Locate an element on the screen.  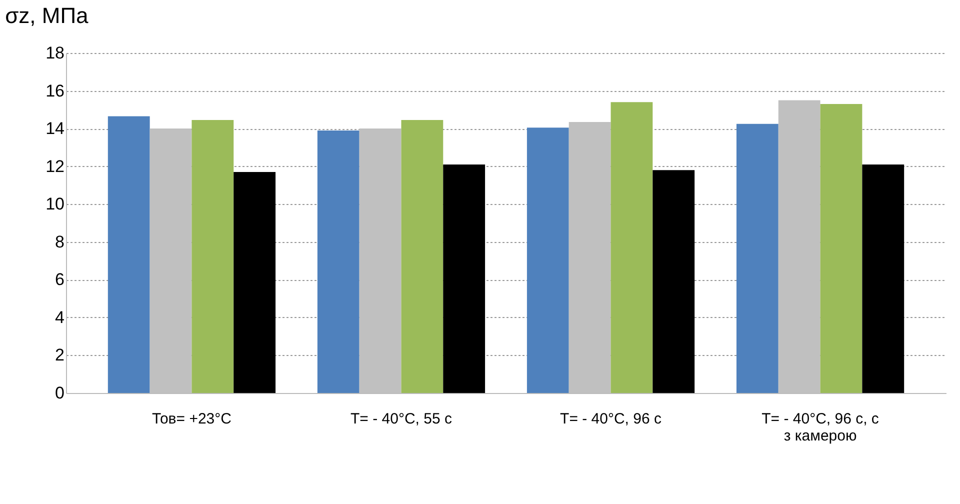
x-tick-label: Тов= +23°C is located at coordinates (192, 419).